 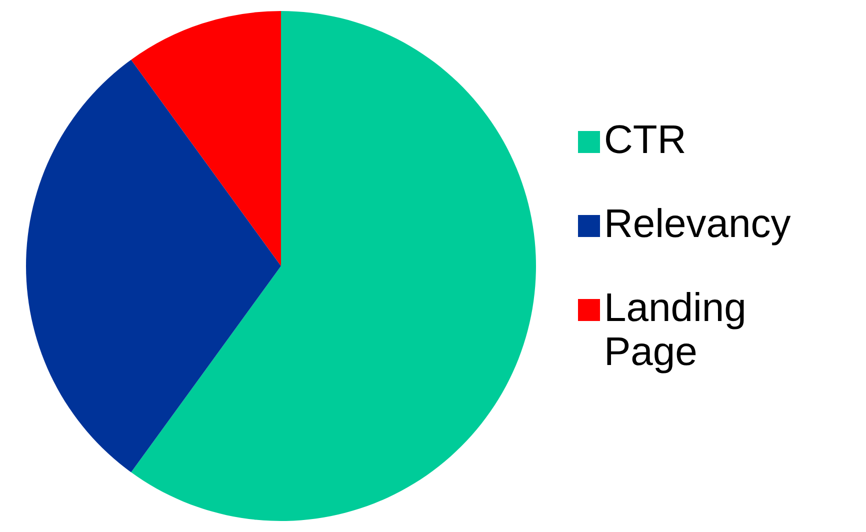 What do you see at coordinates (676, 330) in the screenshot?
I see `legend-label: Landing Page` at bounding box center [676, 330].